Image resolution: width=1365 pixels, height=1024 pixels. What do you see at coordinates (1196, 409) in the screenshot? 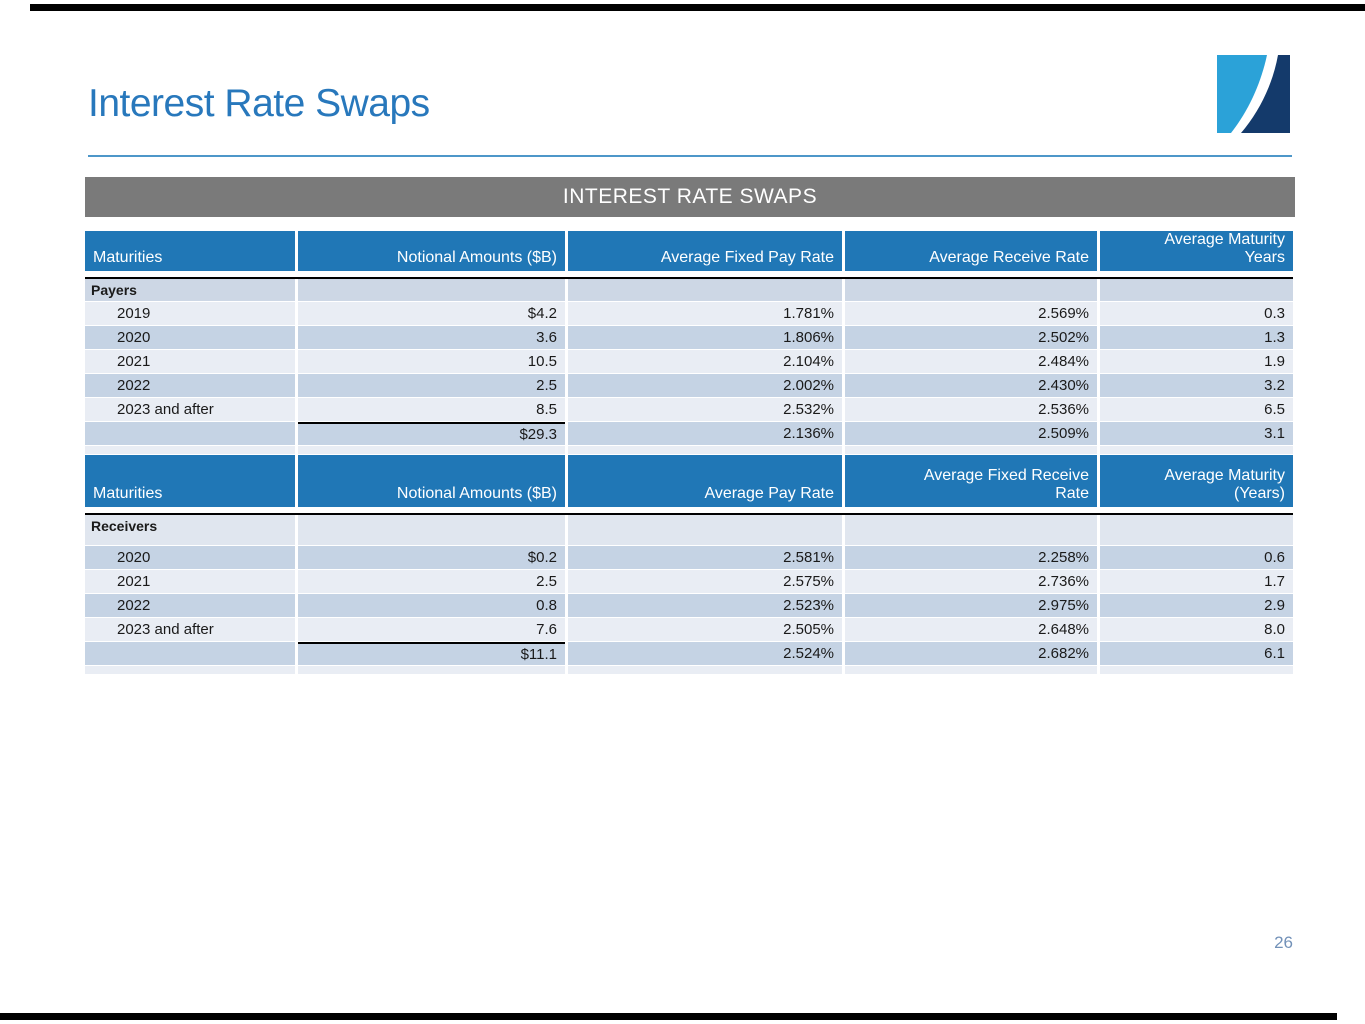
I see `avg-maturity-cell: 6.5` at bounding box center [1196, 409].